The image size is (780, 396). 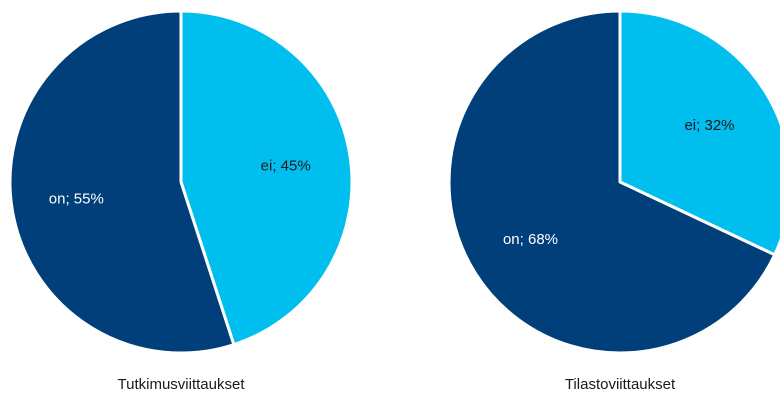 I want to click on slice-label-on: on; 68%, so click(x=530, y=239).